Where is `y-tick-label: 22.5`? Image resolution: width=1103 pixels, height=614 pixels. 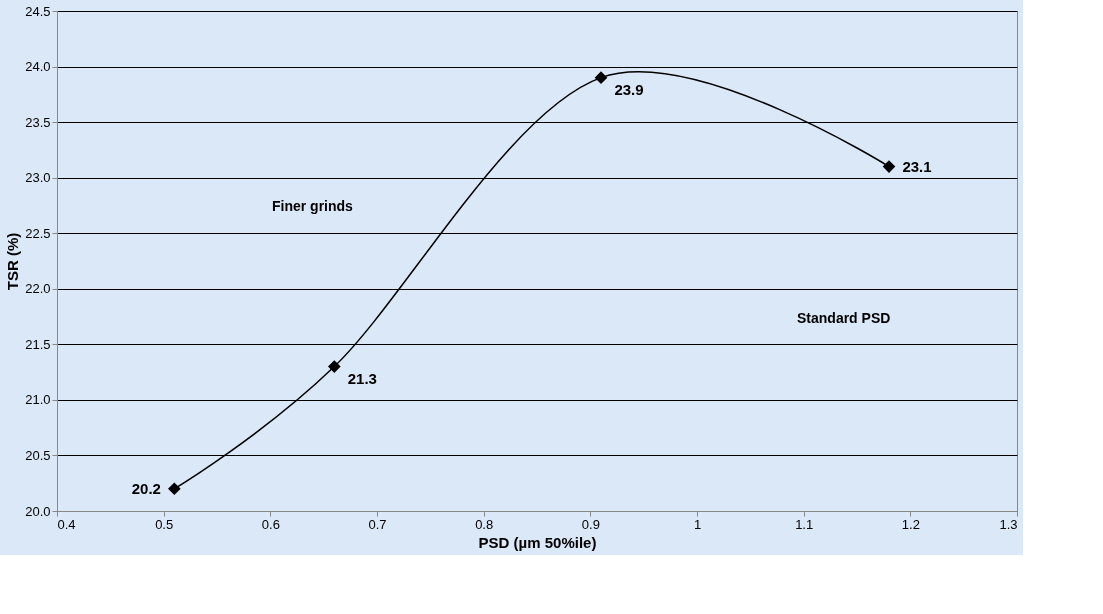
y-tick-label: 22.5 is located at coordinates (38, 233).